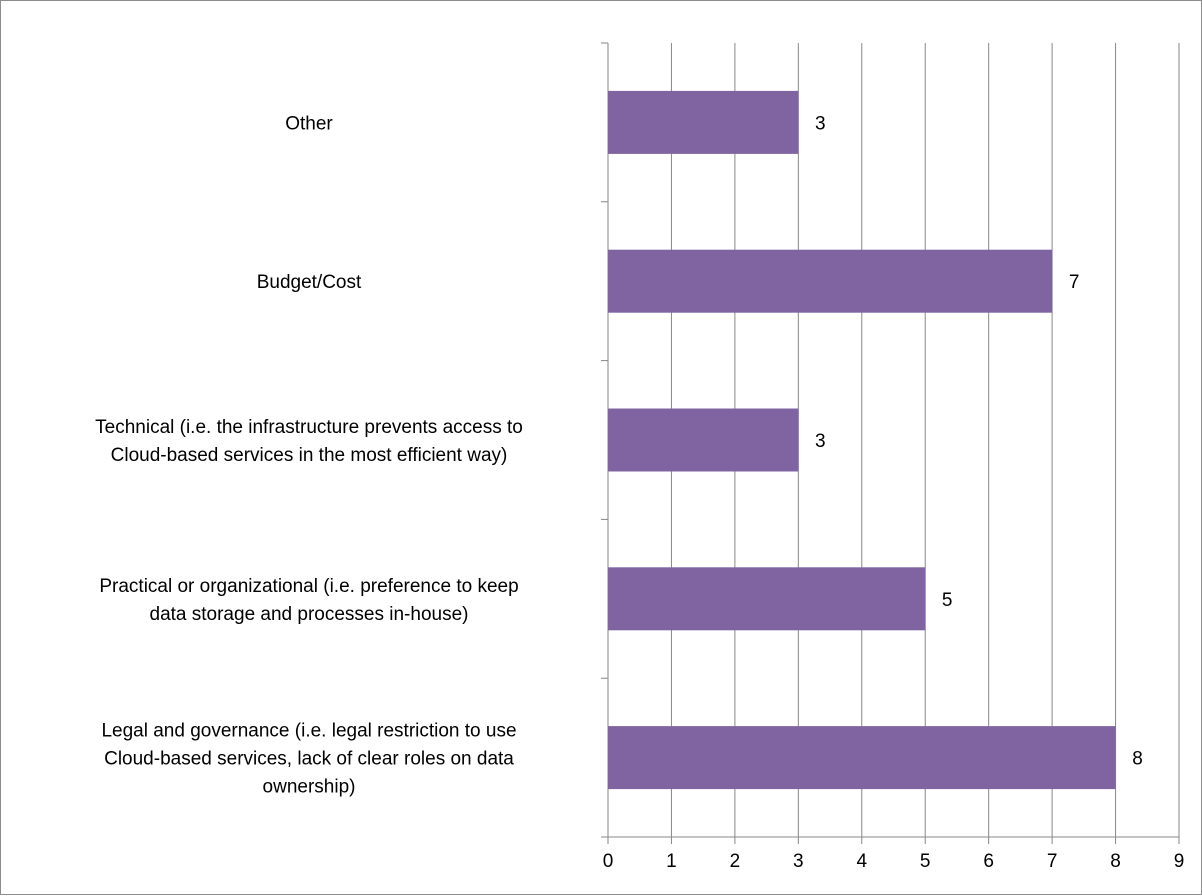 This screenshot has width=1202, height=896. What do you see at coordinates (309, 282) in the screenshot?
I see `category-label: Budget/Cost` at bounding box center [309, 282].